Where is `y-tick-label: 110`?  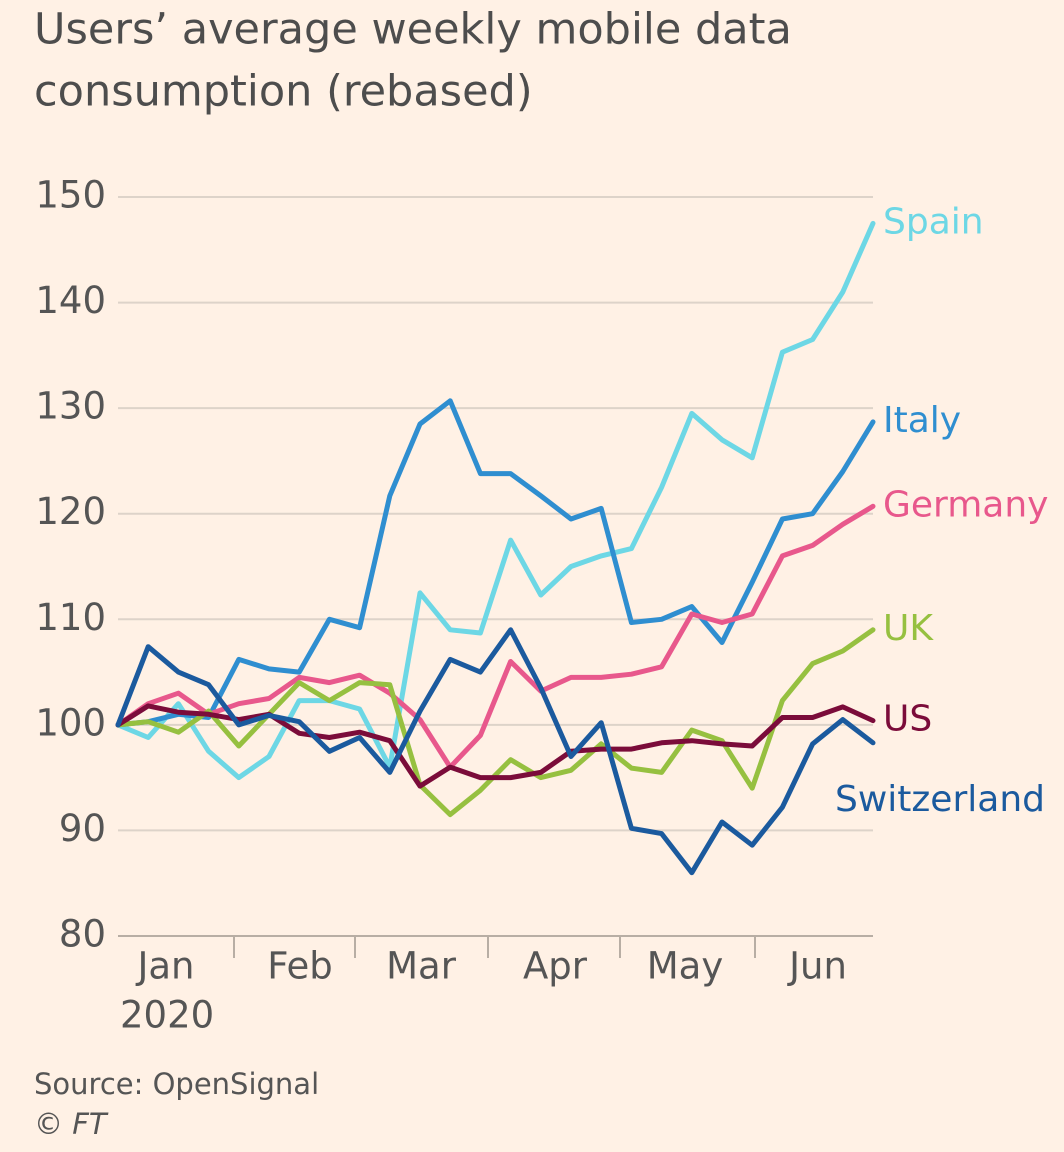 y-tick-label: 110 is located at coordinates (70, 617).